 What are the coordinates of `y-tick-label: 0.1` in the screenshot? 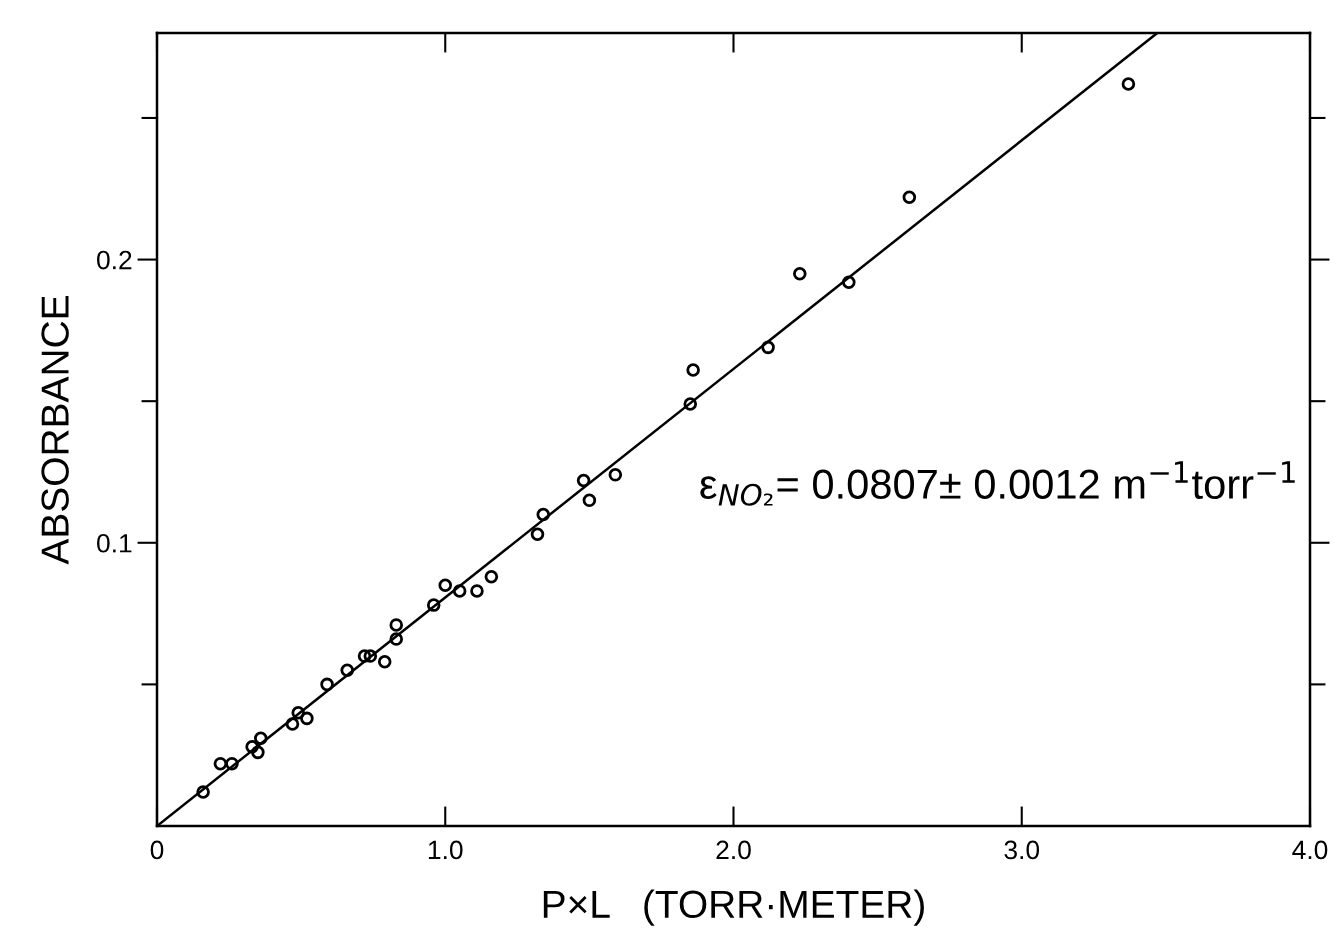 It's located at (114, 543).